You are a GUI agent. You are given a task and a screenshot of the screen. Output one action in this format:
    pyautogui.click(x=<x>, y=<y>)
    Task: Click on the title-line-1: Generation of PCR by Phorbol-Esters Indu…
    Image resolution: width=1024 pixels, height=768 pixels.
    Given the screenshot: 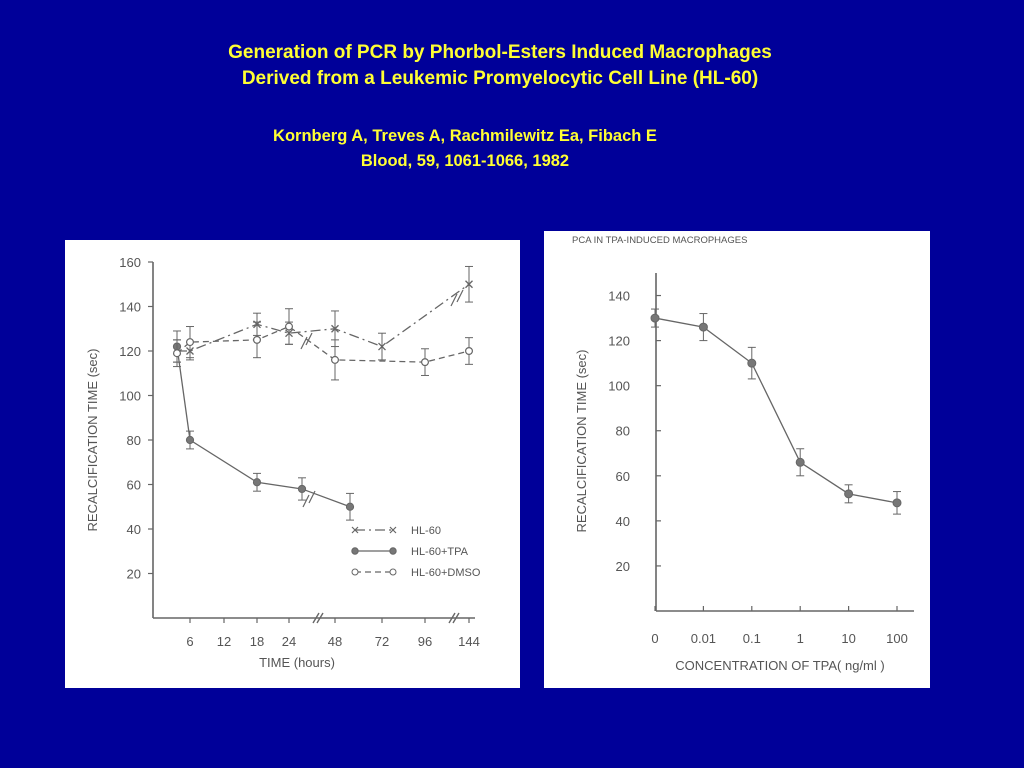 What is the action you would take?
    pyautogui.click(x=500, y=52)
    